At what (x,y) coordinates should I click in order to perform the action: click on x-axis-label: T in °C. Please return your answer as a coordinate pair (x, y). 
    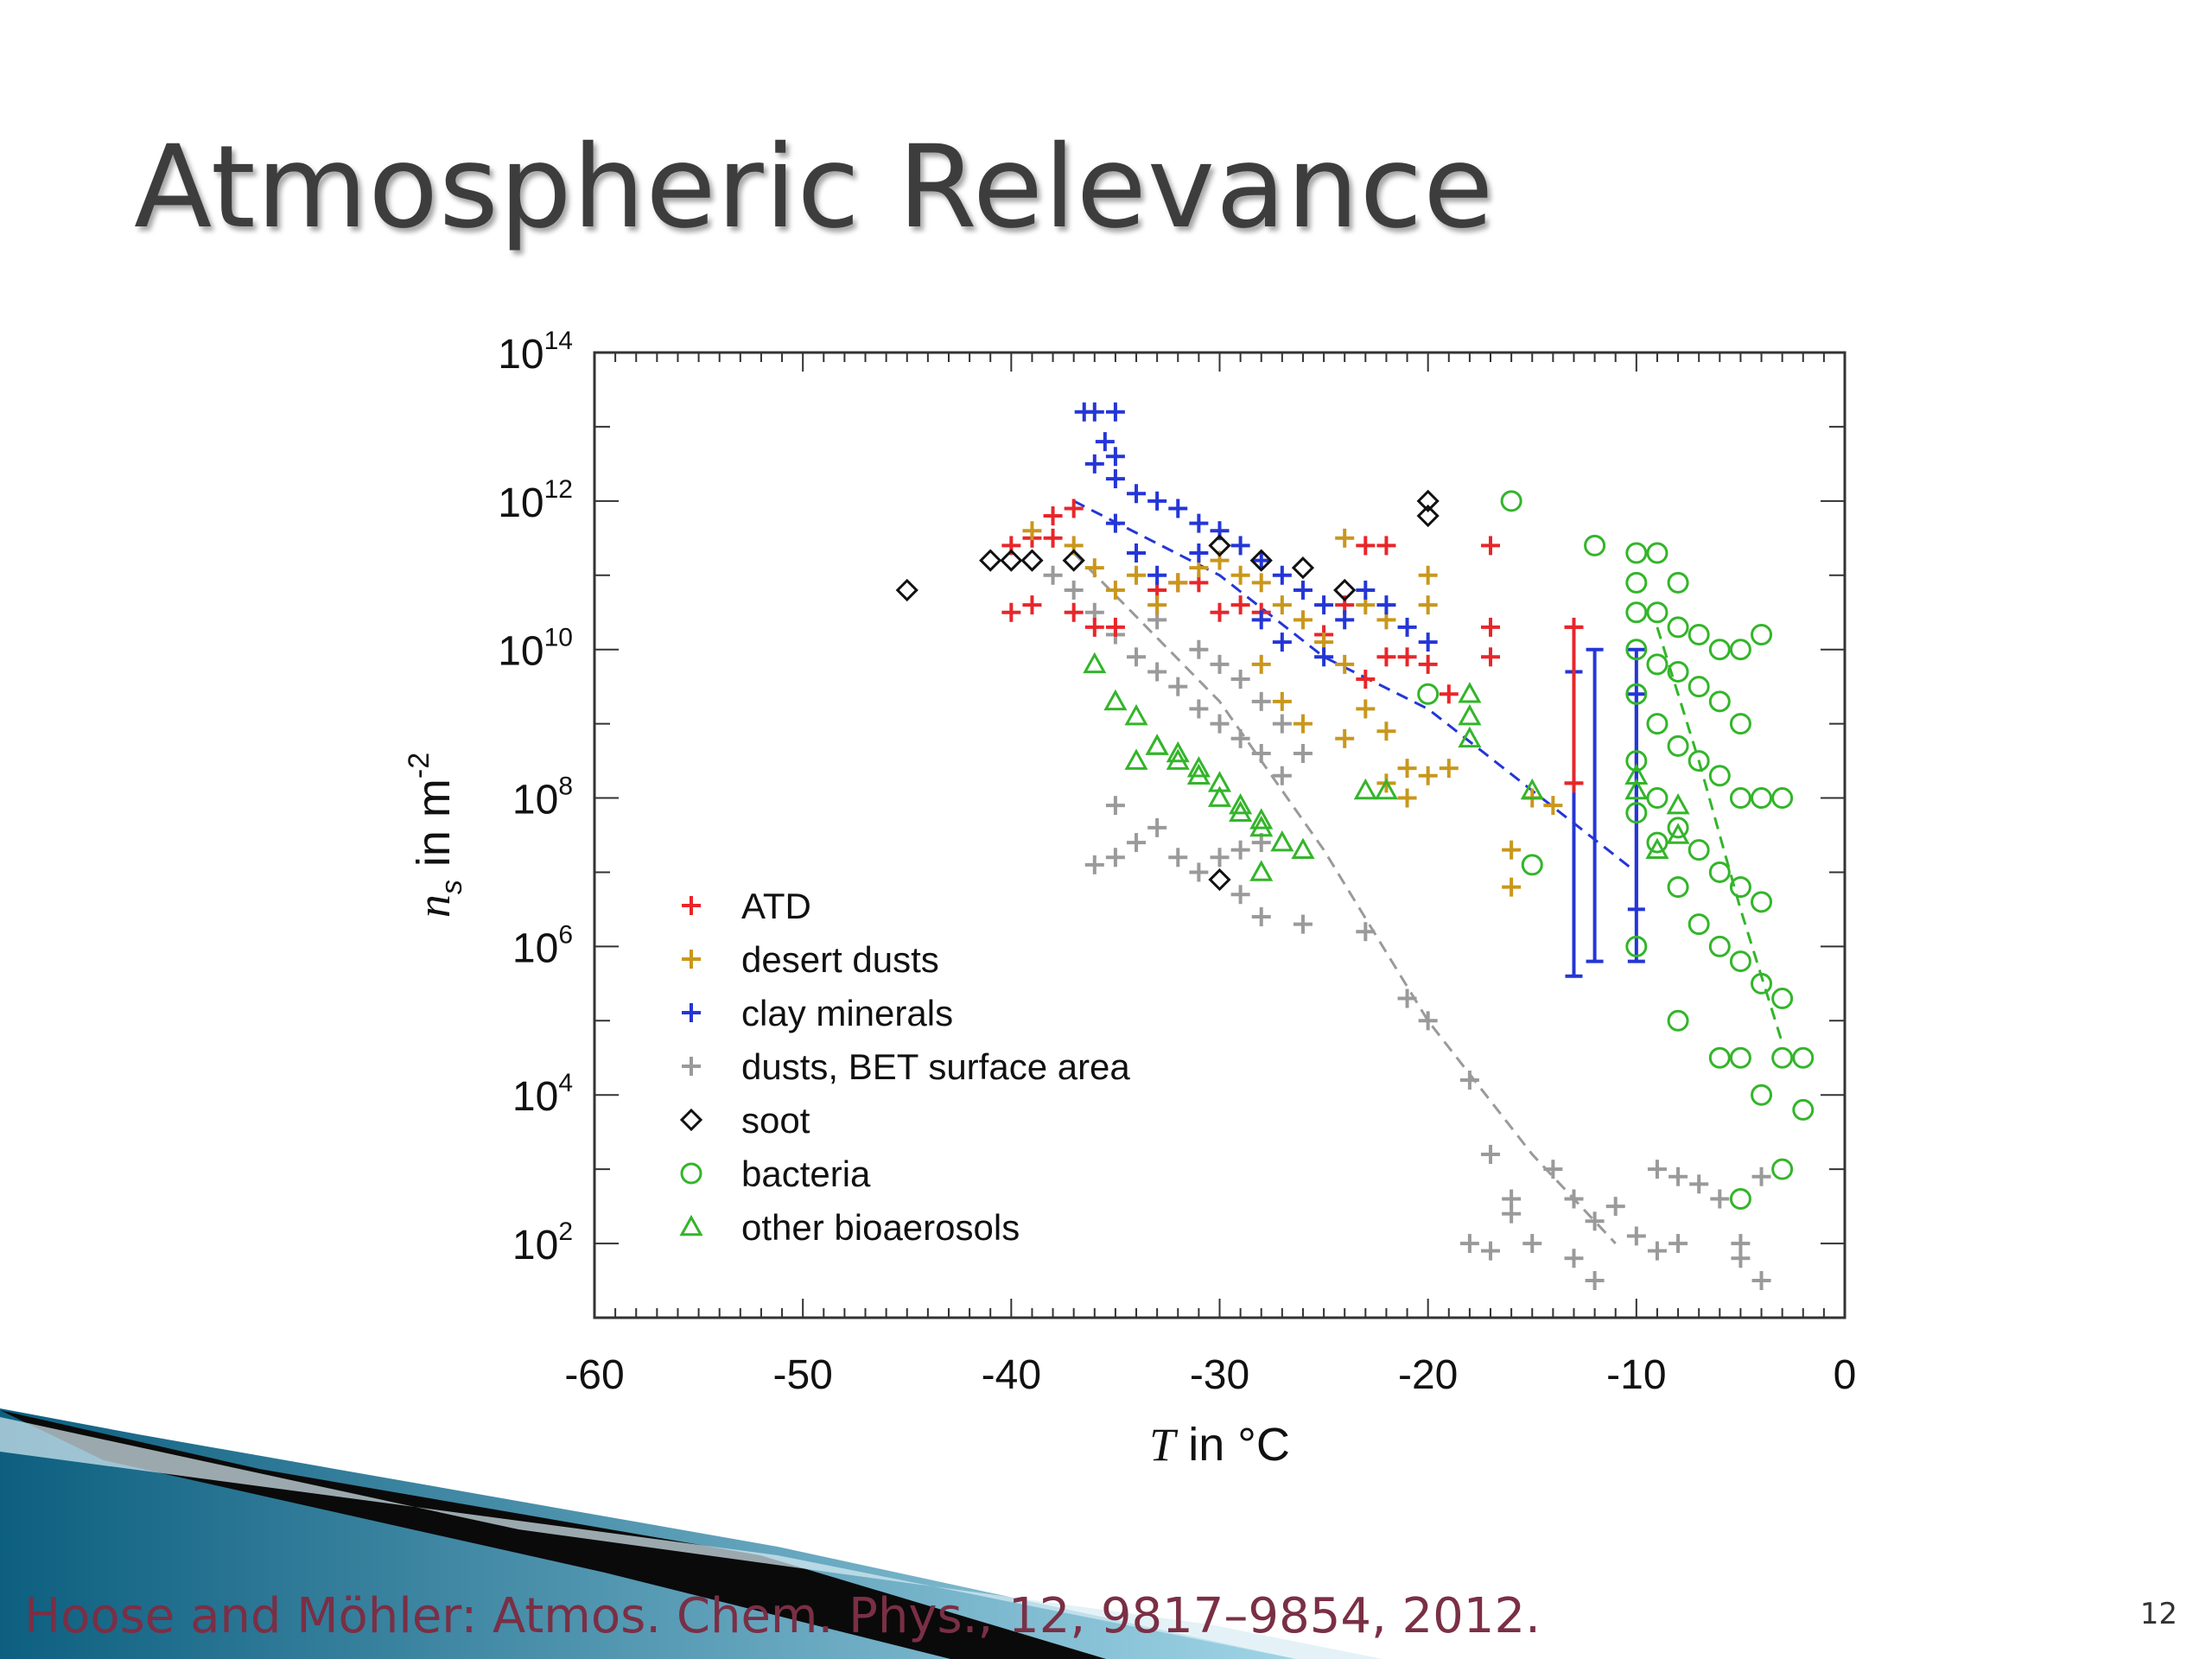
    Looking at the image, I should click on (1219, 1445).